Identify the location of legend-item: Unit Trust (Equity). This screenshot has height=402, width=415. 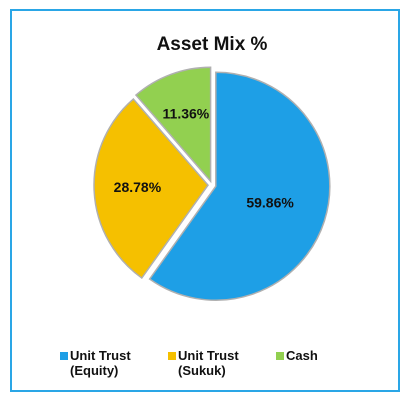
(108, 363).